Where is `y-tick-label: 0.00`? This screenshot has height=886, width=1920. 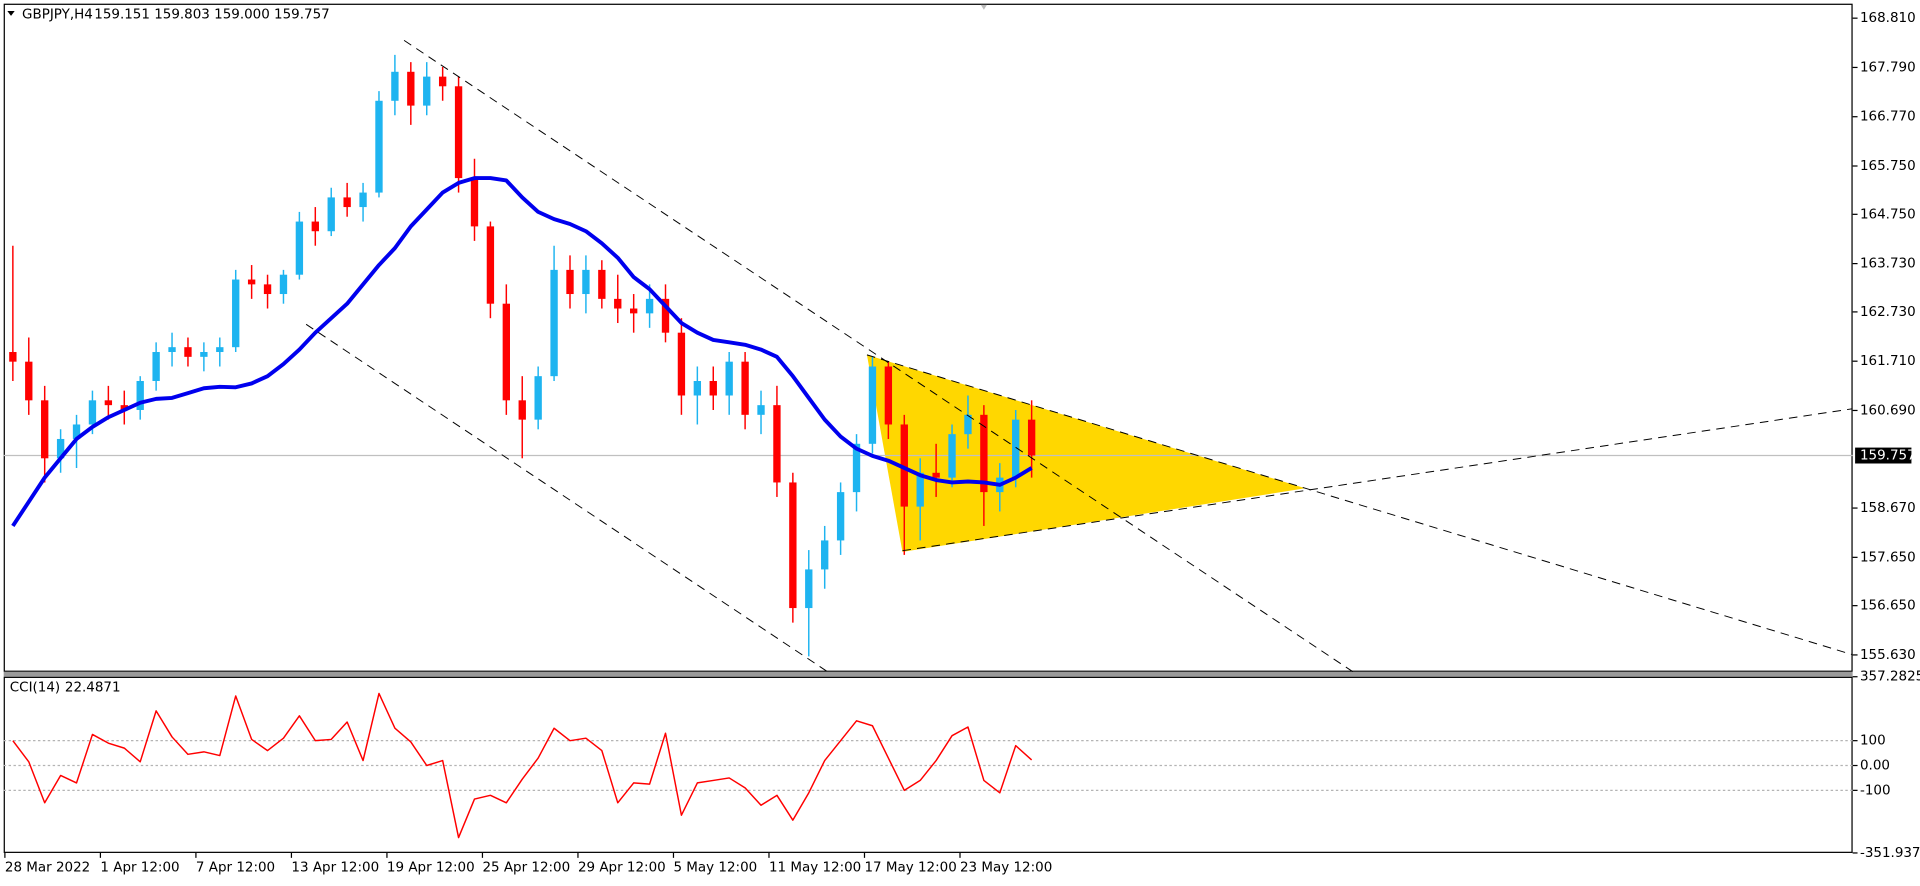
y-tick-label: 0.00 is located at coordinates (1875, 766).